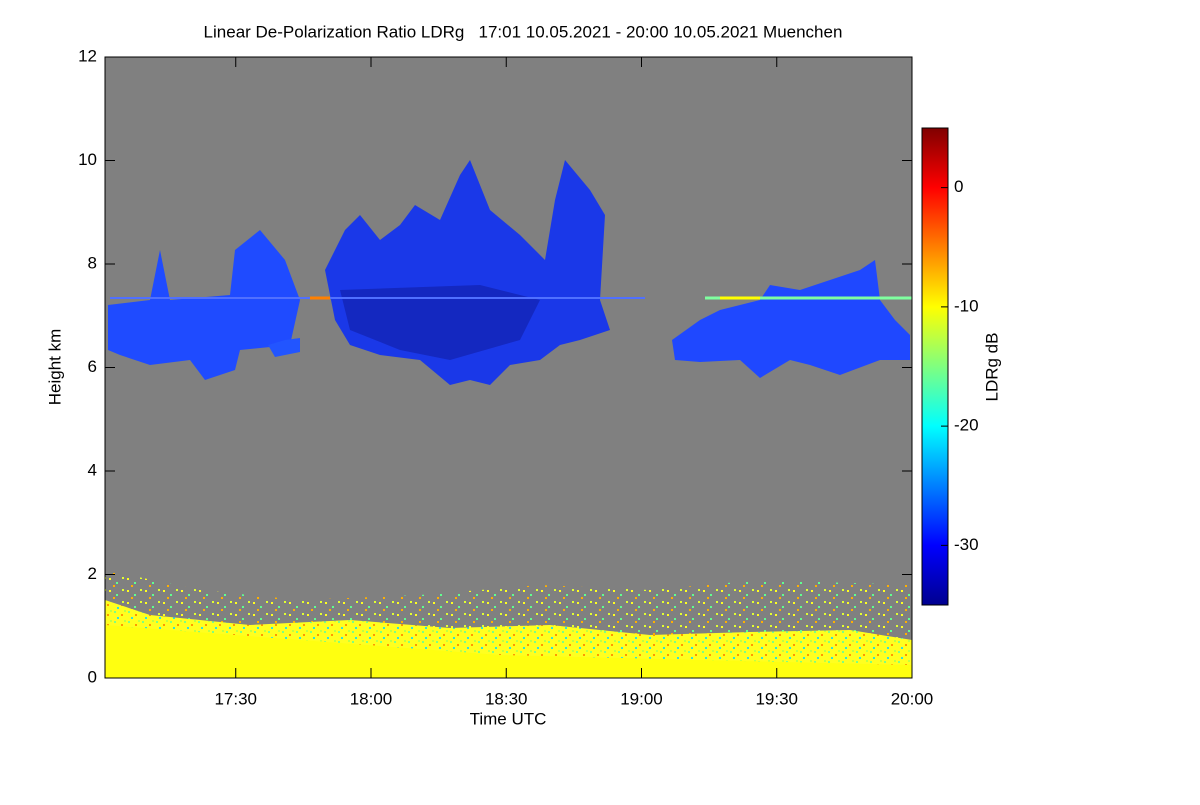  What do you see at coordinates (92, 366) in the screenshot?
I see `y-tick-label: 6` at bounding box center [92, 366].